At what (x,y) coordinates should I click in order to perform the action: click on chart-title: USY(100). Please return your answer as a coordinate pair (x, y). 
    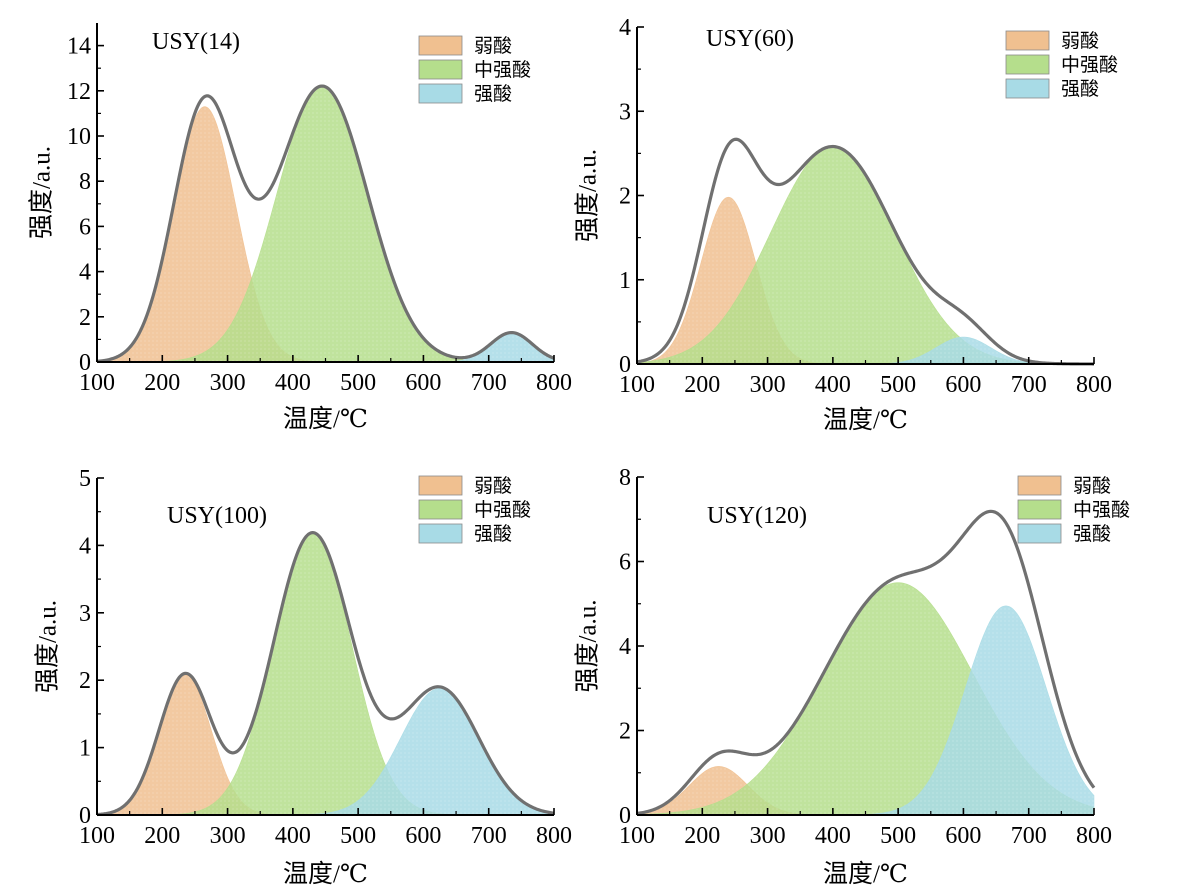
    Looking at the image, I should click on (217, 516).